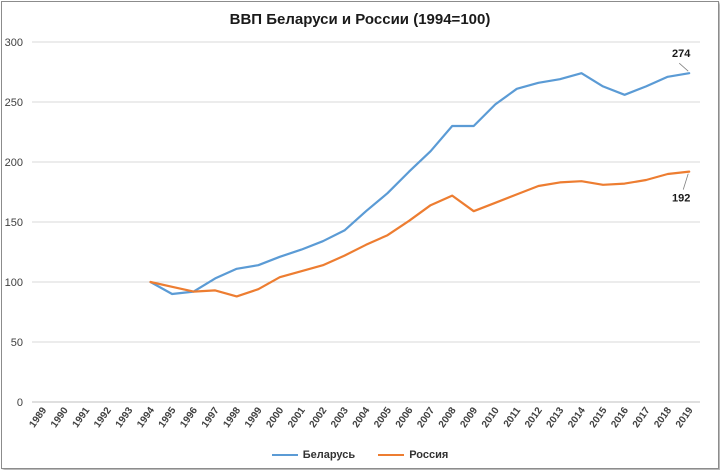 Image resolution: width=720 pixels, height=470 pixels. I want to click on legend-item-russia: Россия, so click(413, 455).